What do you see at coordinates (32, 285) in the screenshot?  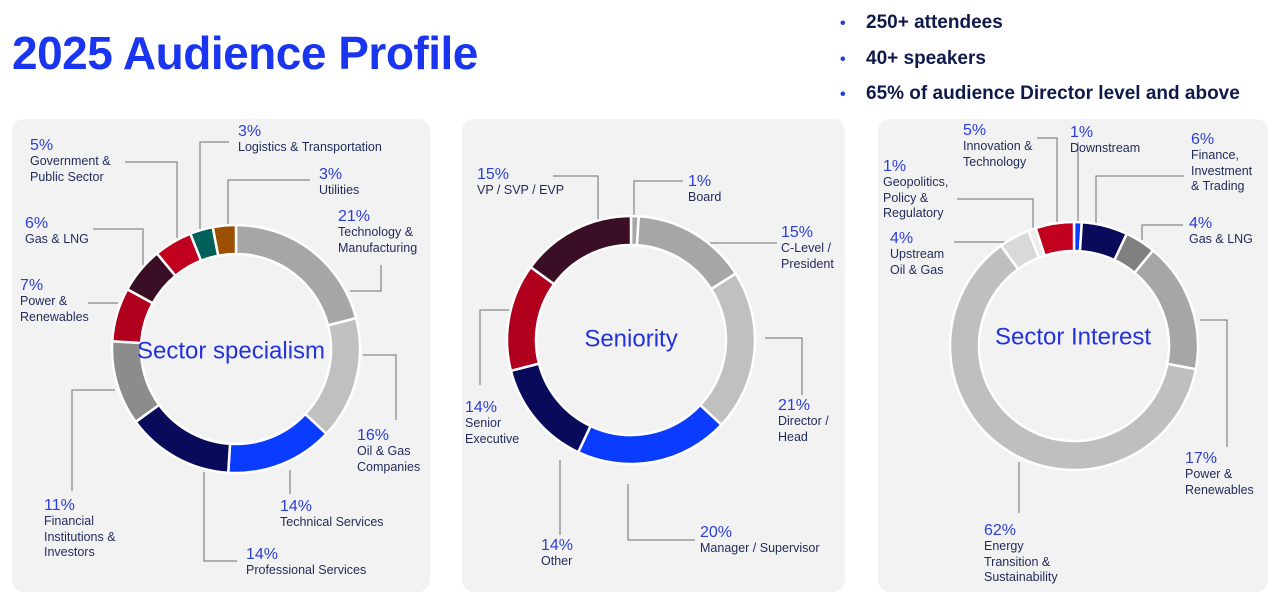 I see `data-label-value: 7%` at bounding box center [32, 285].